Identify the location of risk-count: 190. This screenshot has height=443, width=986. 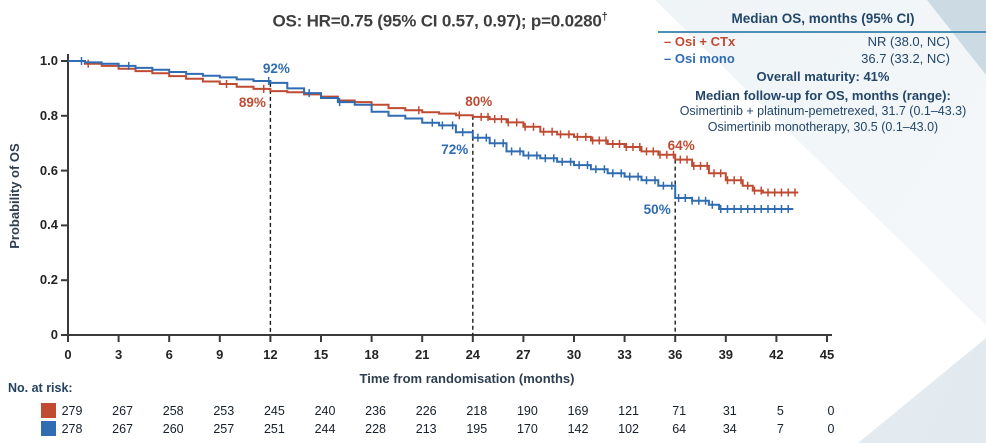
(527, 411).